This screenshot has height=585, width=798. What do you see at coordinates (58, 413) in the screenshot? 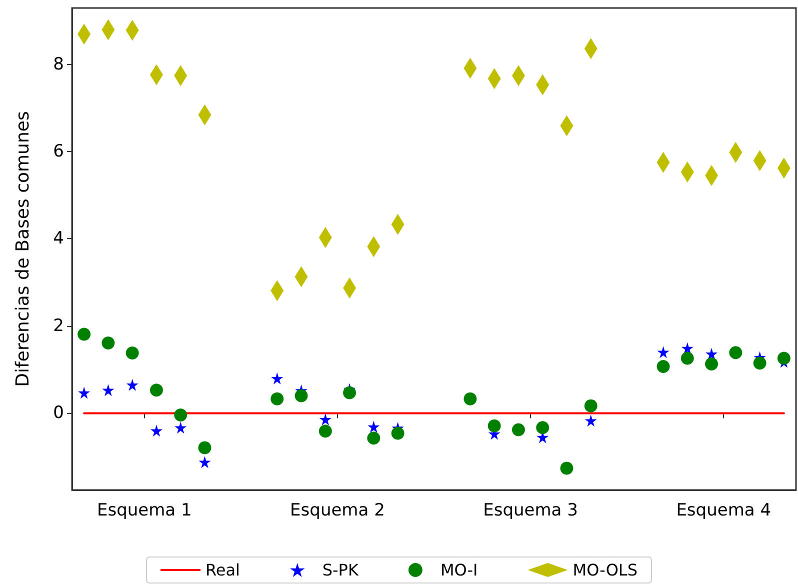
I see `y-tick-label: 0` at bounding box center [58, 413].